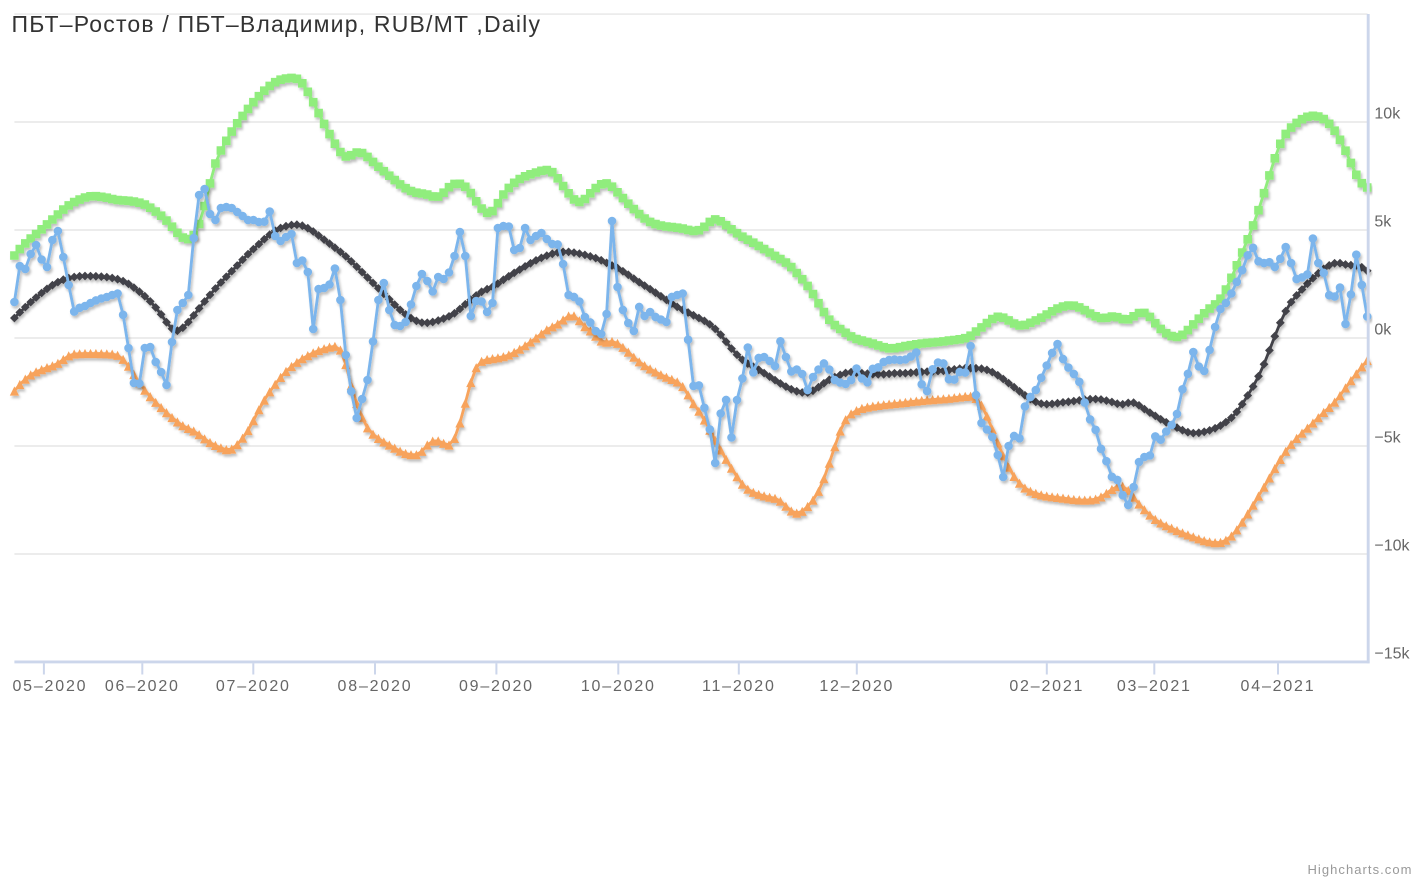  Describe the element at coordinates (1046, 686) in the screenshot. I see `svg-text: 02–2021` at that location.